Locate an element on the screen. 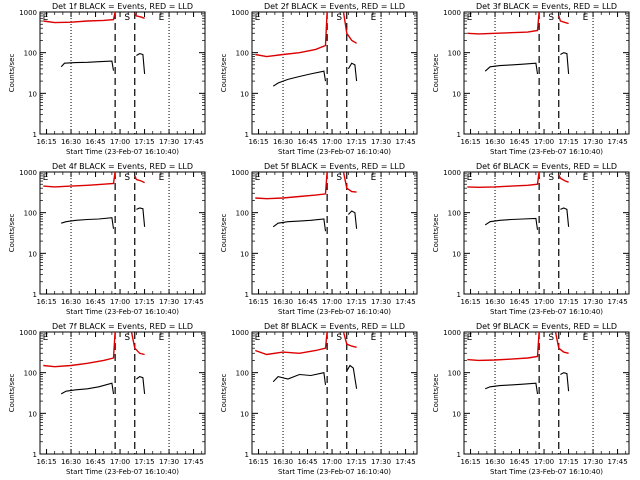  panel-title: Det 8f BLACK = Events, RED = LLD is located at coordinates (334, 326).